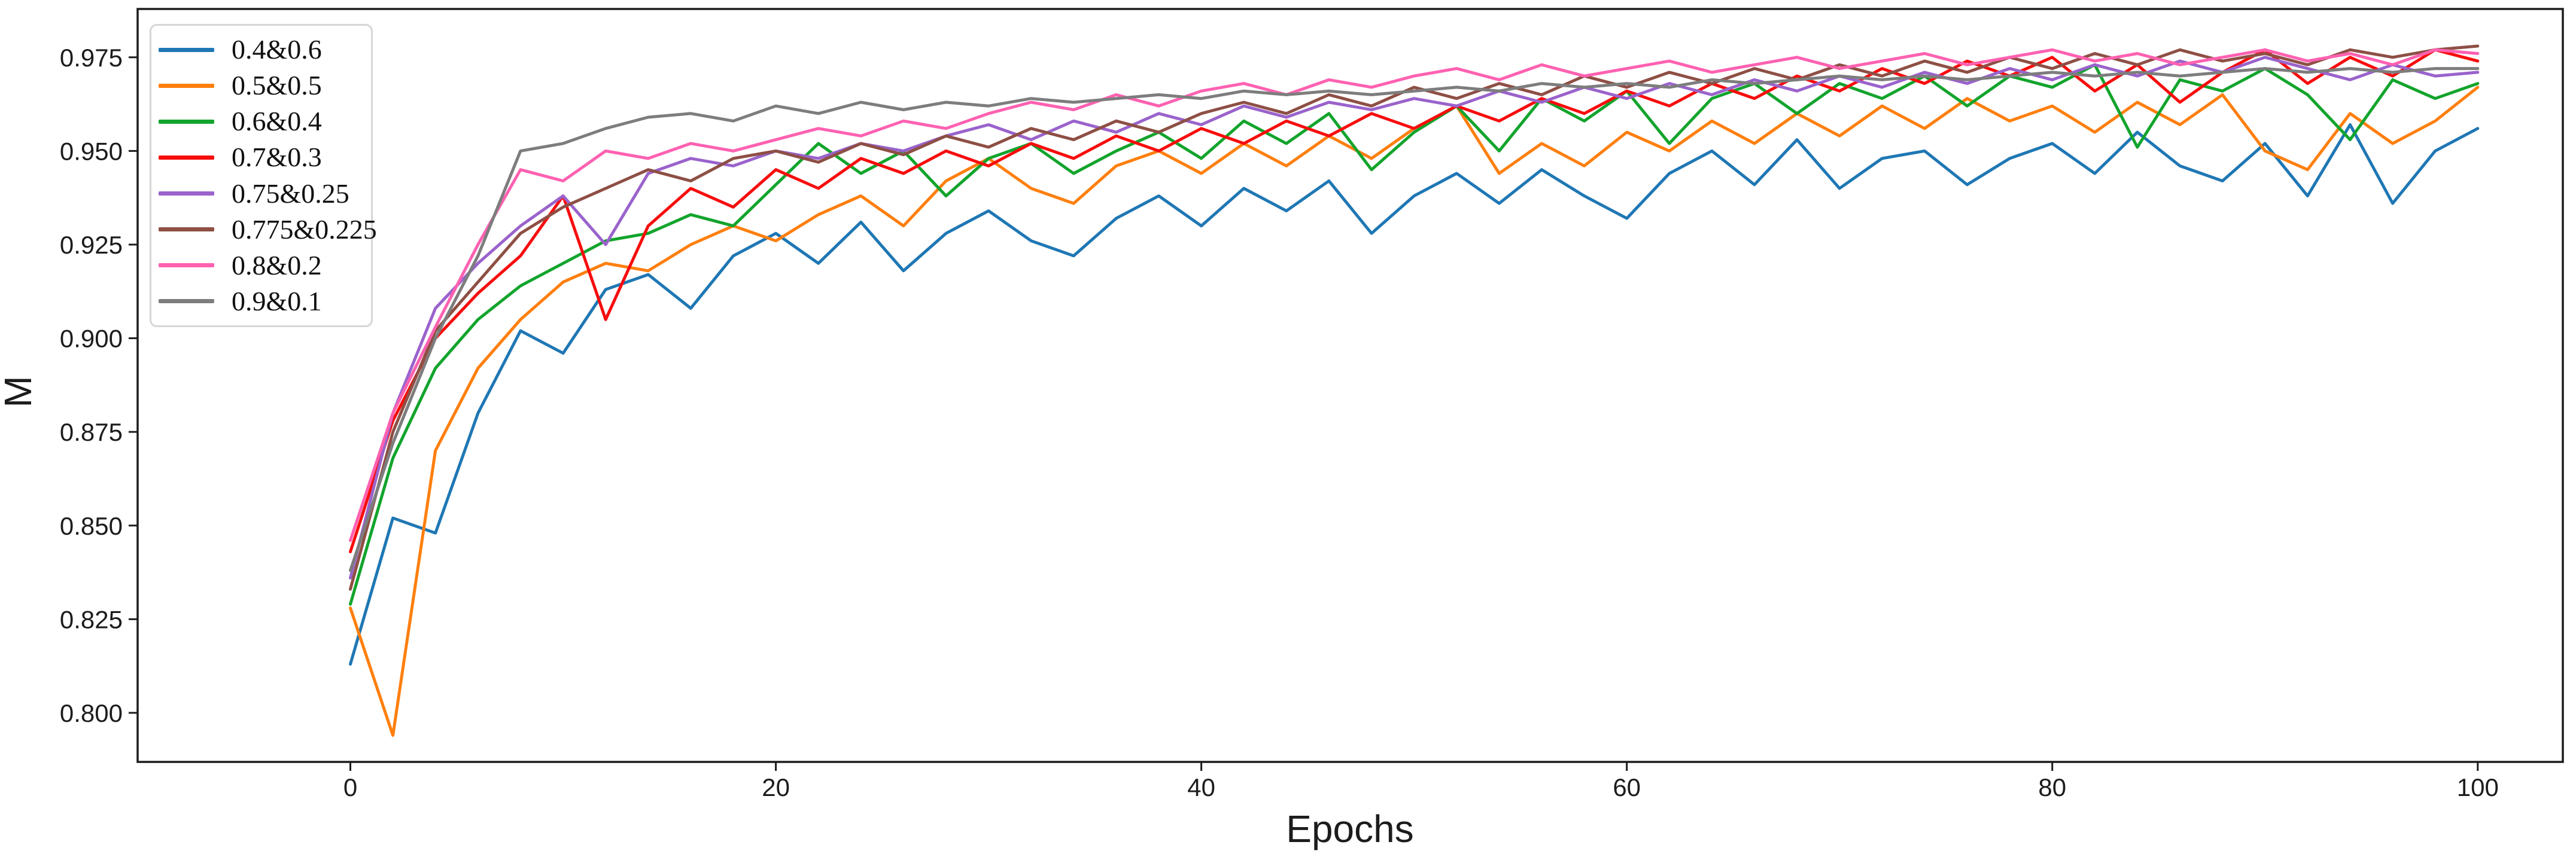 The image size is (2576, 857). I want to click on x-tick-label: 40, so click(1201, 787).